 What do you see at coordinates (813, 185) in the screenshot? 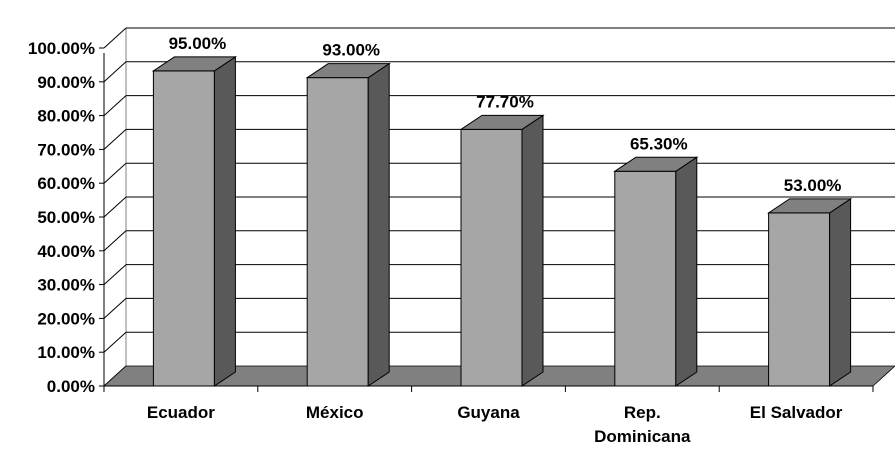
I see `data-label: 53.00%` at bounding box center [813, 185].